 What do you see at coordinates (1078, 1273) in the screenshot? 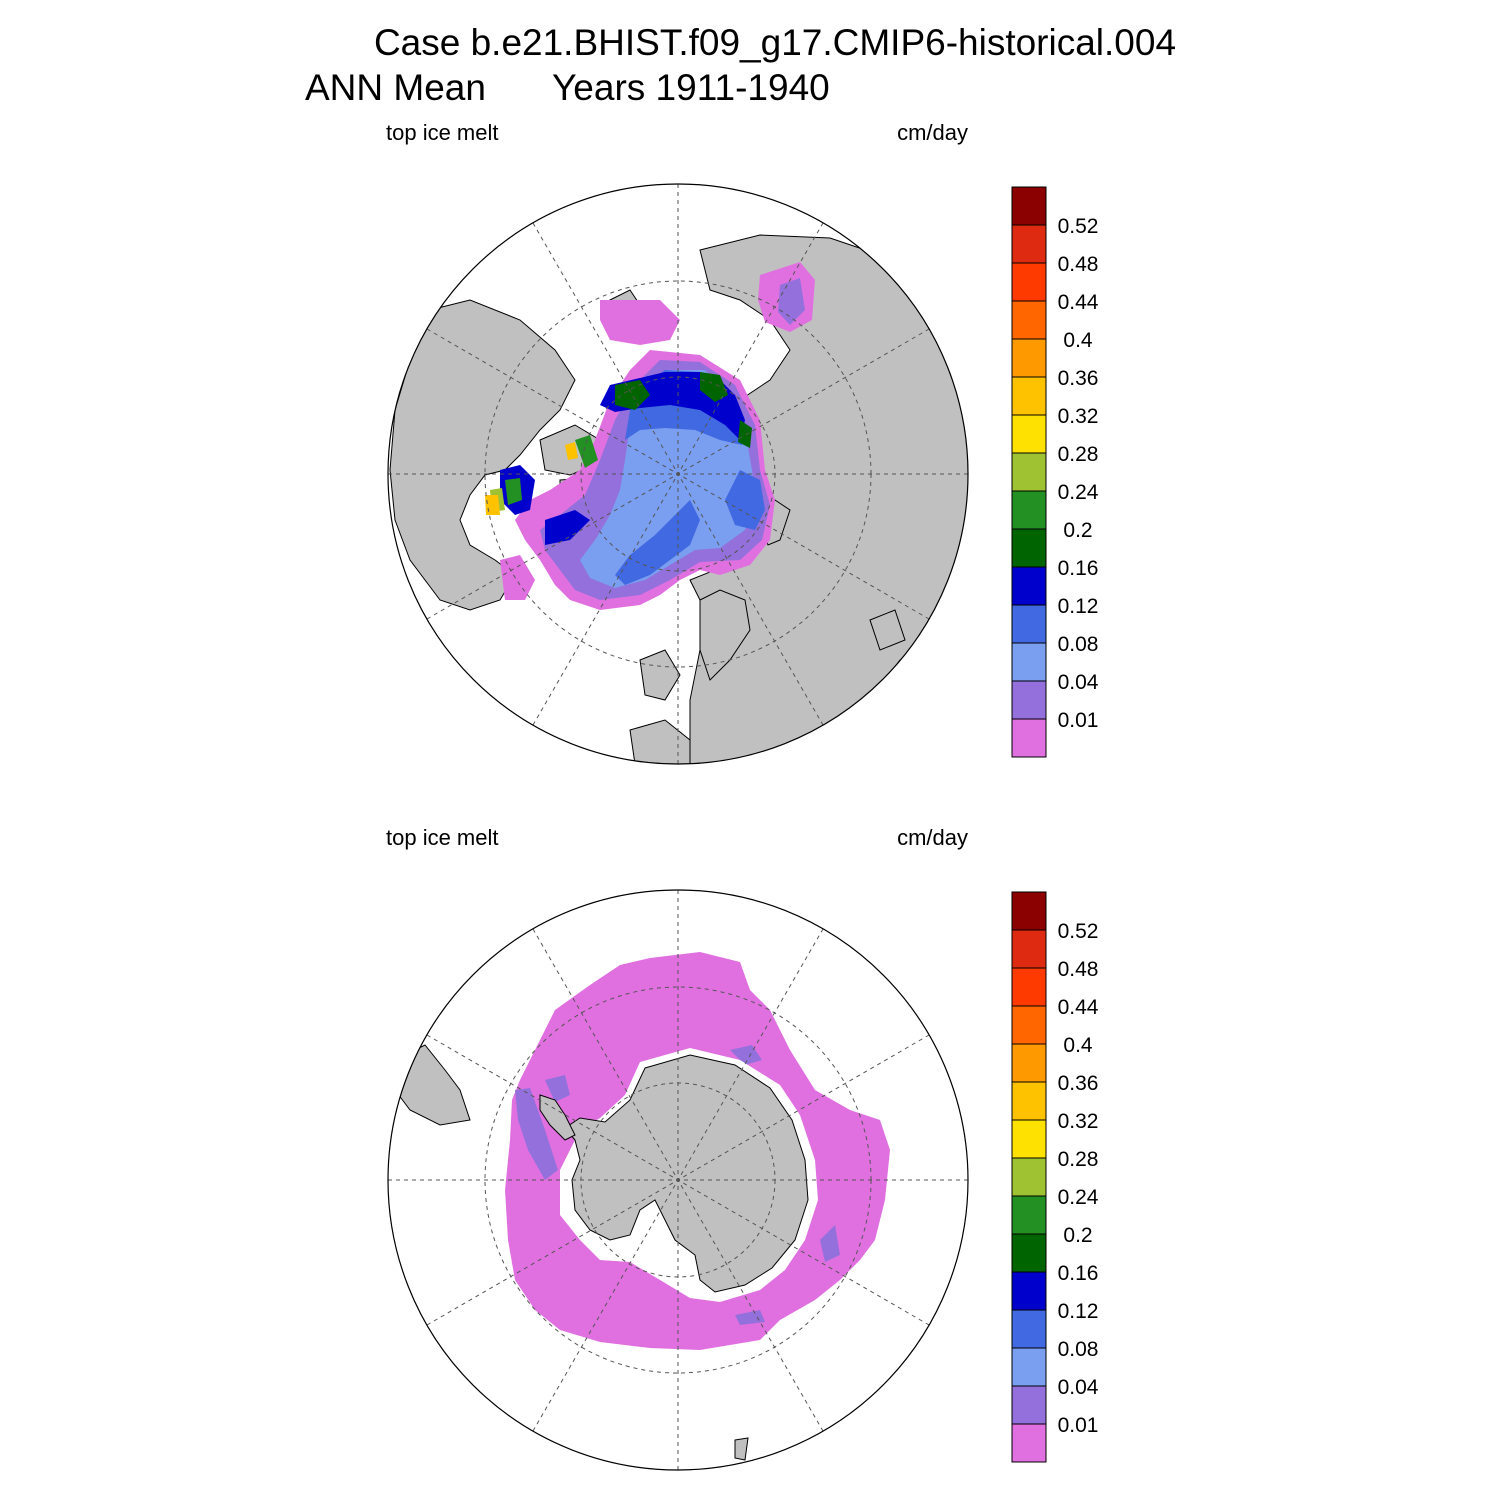
I see `south-colorbar-tick-label: 0.16` at bounding box center [1078, 1273].